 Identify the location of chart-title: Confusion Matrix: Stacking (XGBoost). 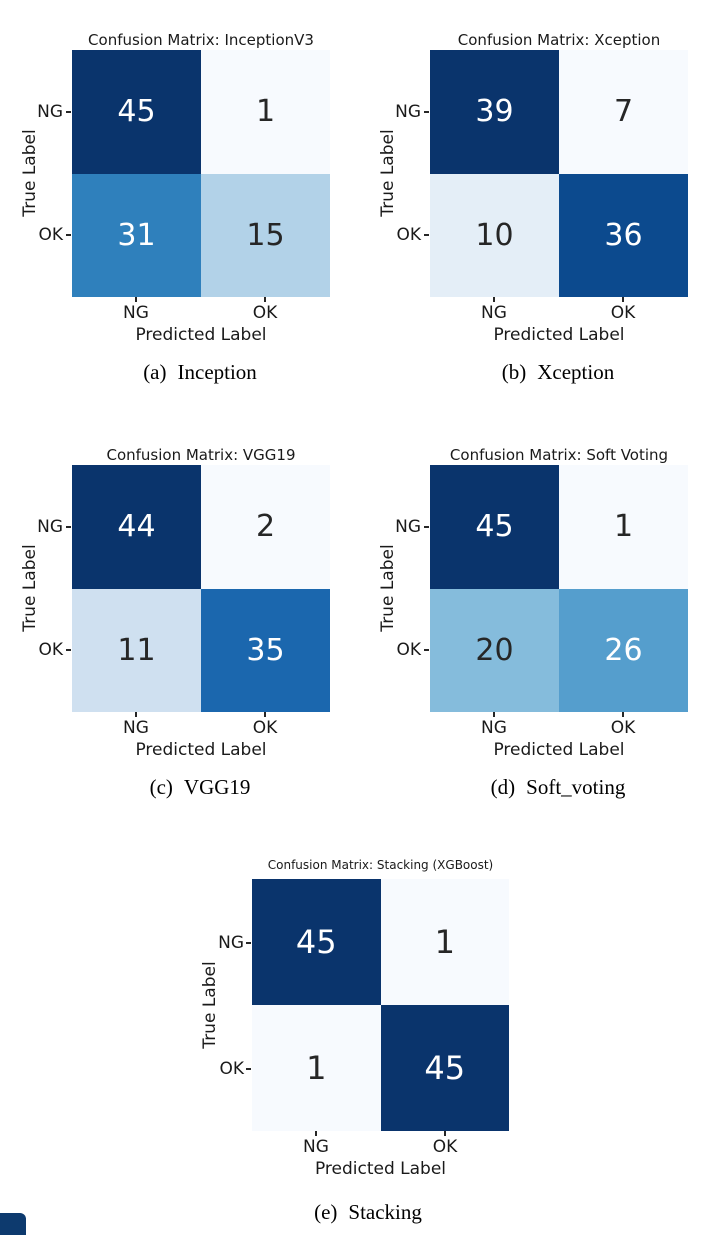
(380, 865).